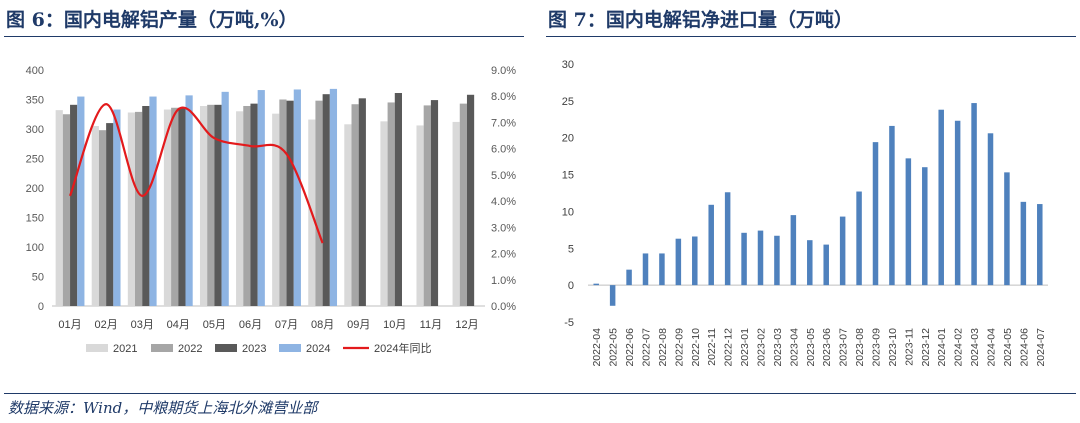 The width and height of the screenshot is (1080, 423). Describe the element at coordinates (466, 325) in the screenshot. I see `x-tick-label: 12月` at that location.